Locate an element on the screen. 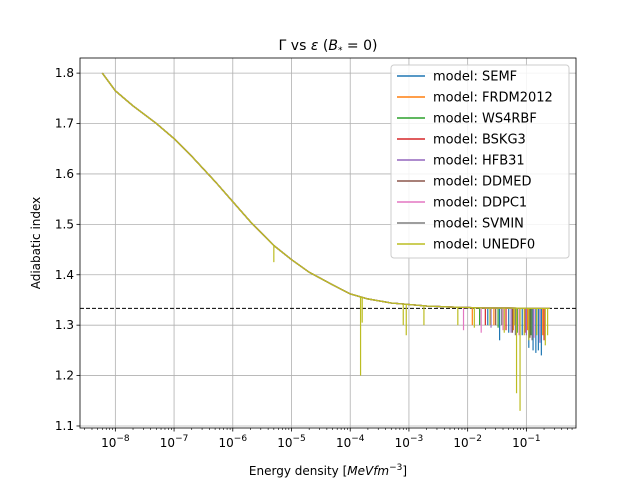 The width and height of the screenshot is (640, 480). legend-label: model: BSKG3 is located at coordinates (479, 140).